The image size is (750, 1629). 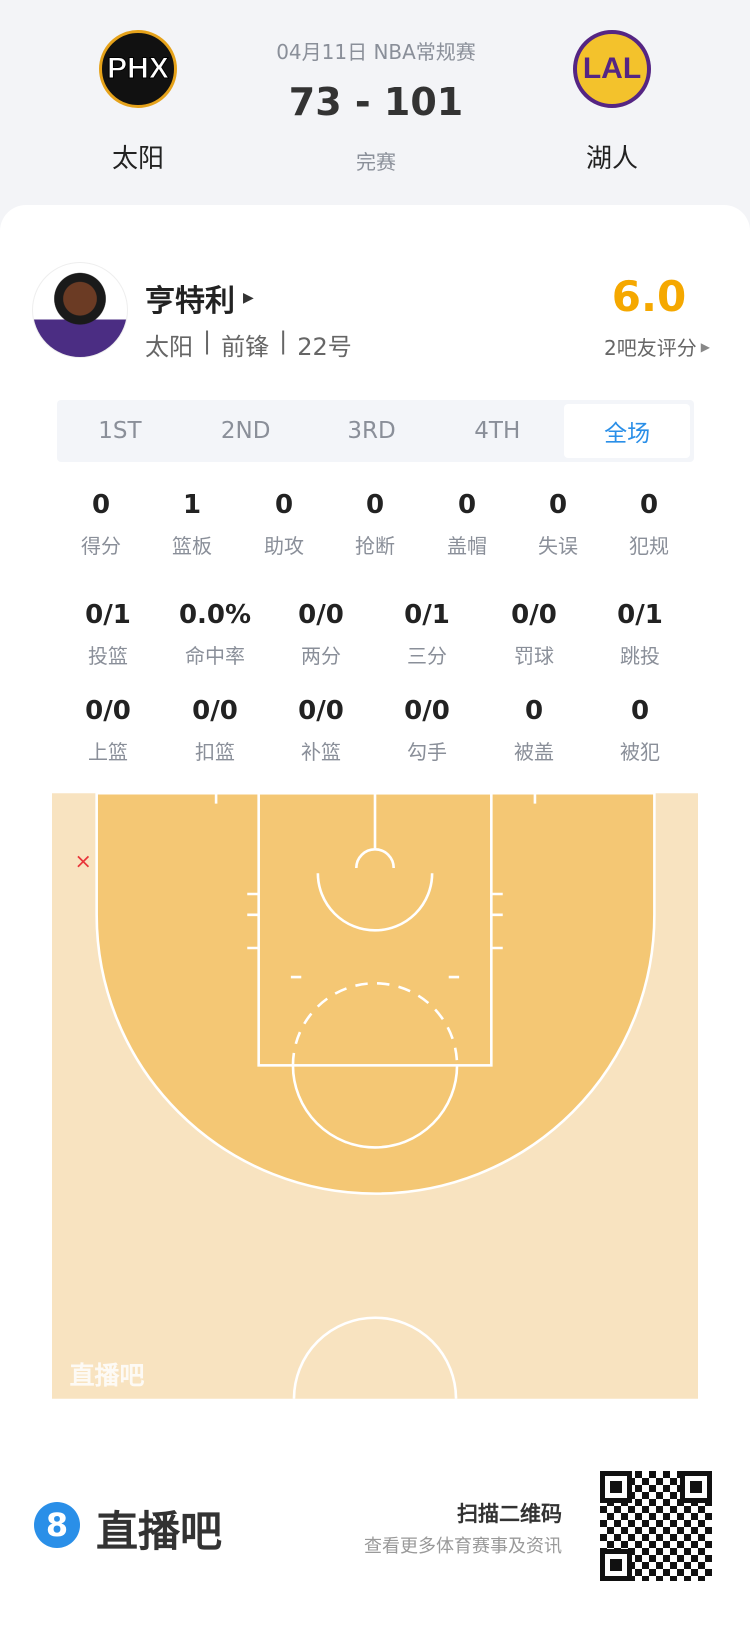 I want to click on qr-subtitle: 查看更多体育赛事及资讯, so click(x=463, y=1546).